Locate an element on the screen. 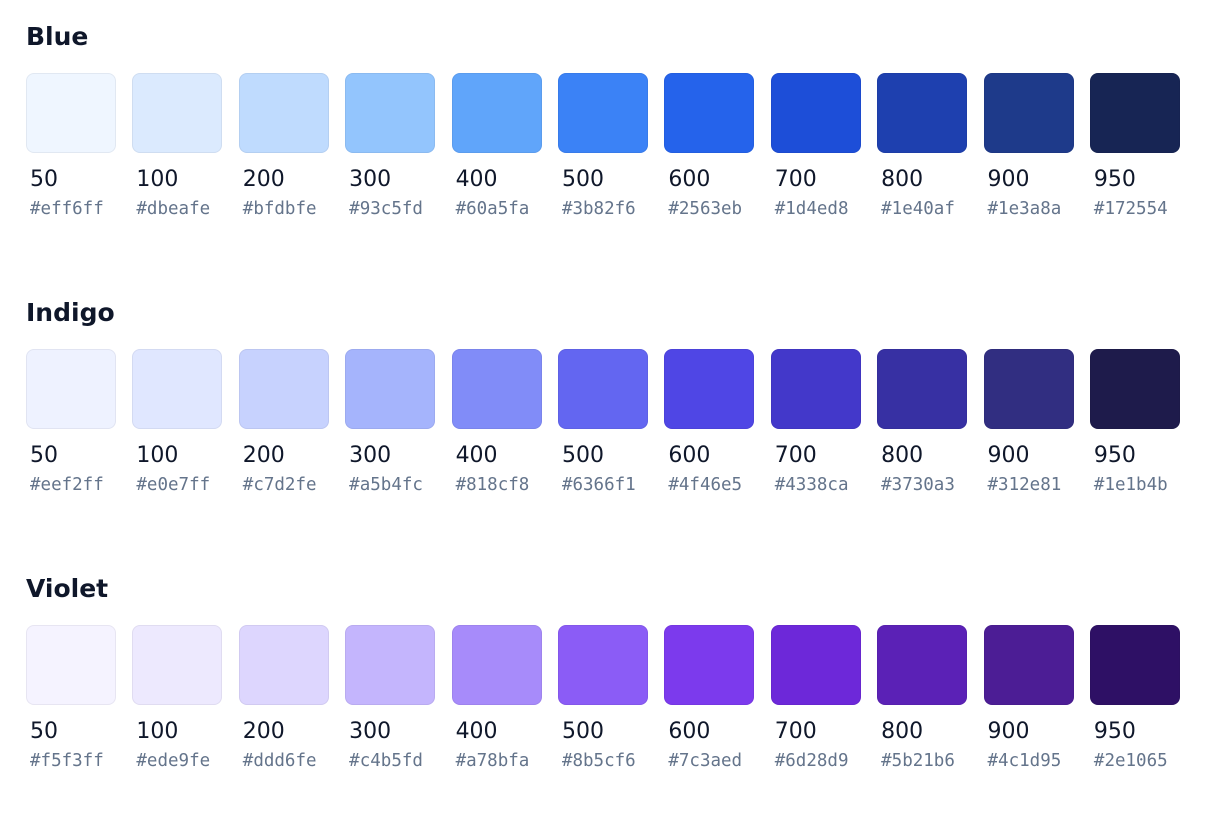  hex-code: #818cf8 is located at coordinates (492, 485).